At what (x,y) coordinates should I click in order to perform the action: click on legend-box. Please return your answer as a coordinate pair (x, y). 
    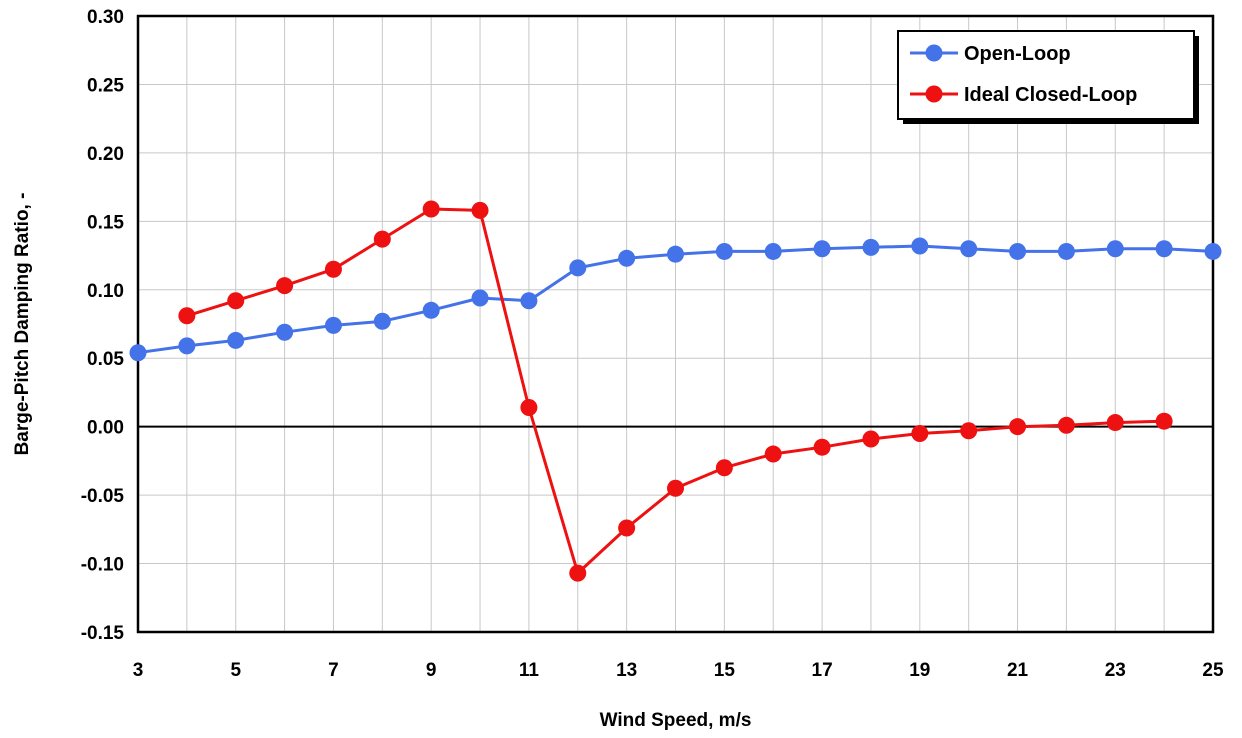
    Looking at the image, I should click on (1046, 75).